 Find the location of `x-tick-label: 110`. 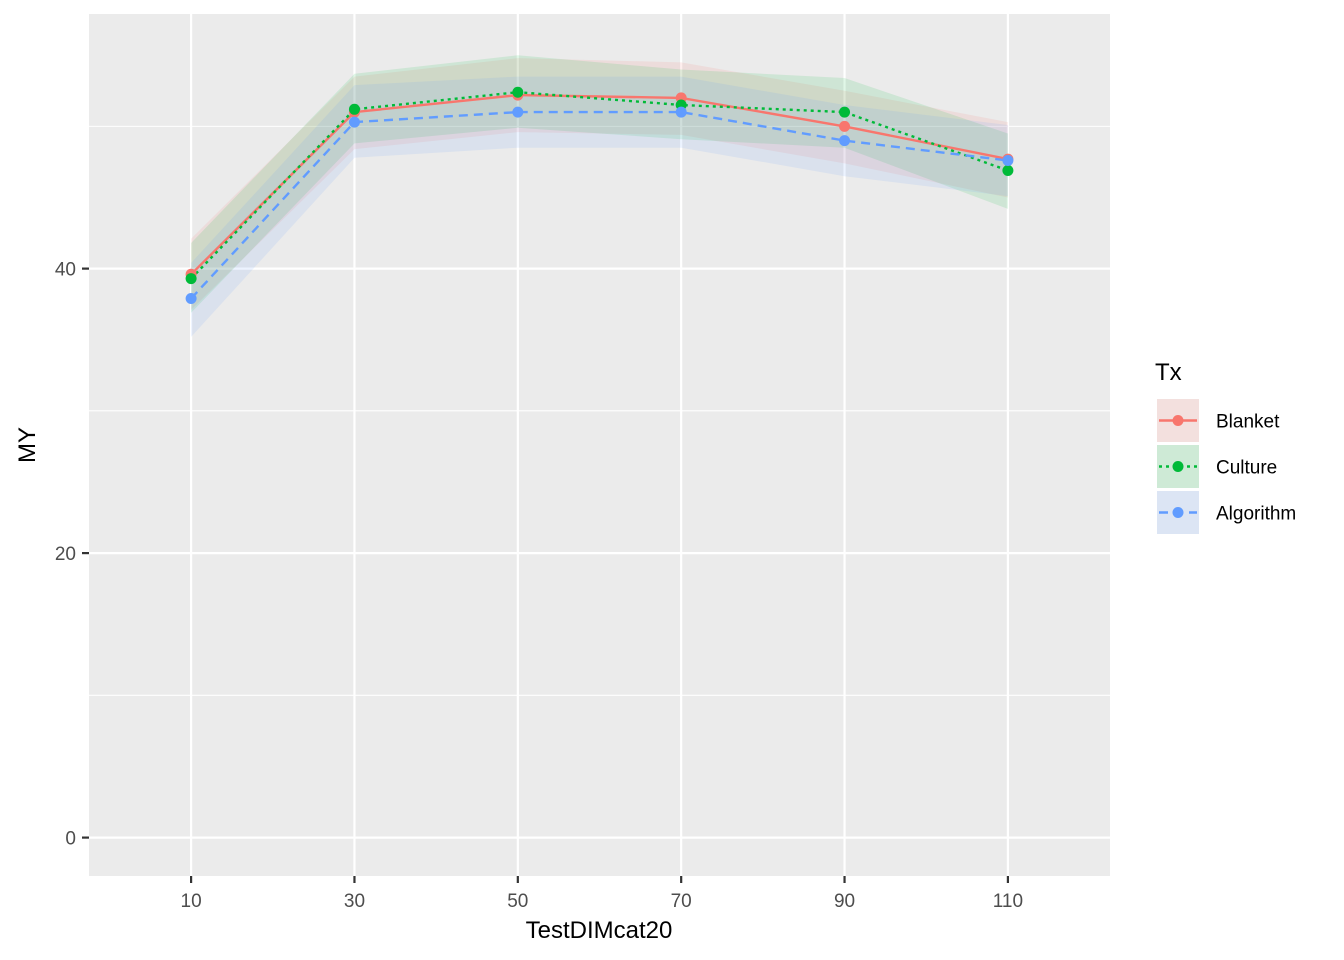

x-tick-label: 110 is located at coordinates (1008, 901).